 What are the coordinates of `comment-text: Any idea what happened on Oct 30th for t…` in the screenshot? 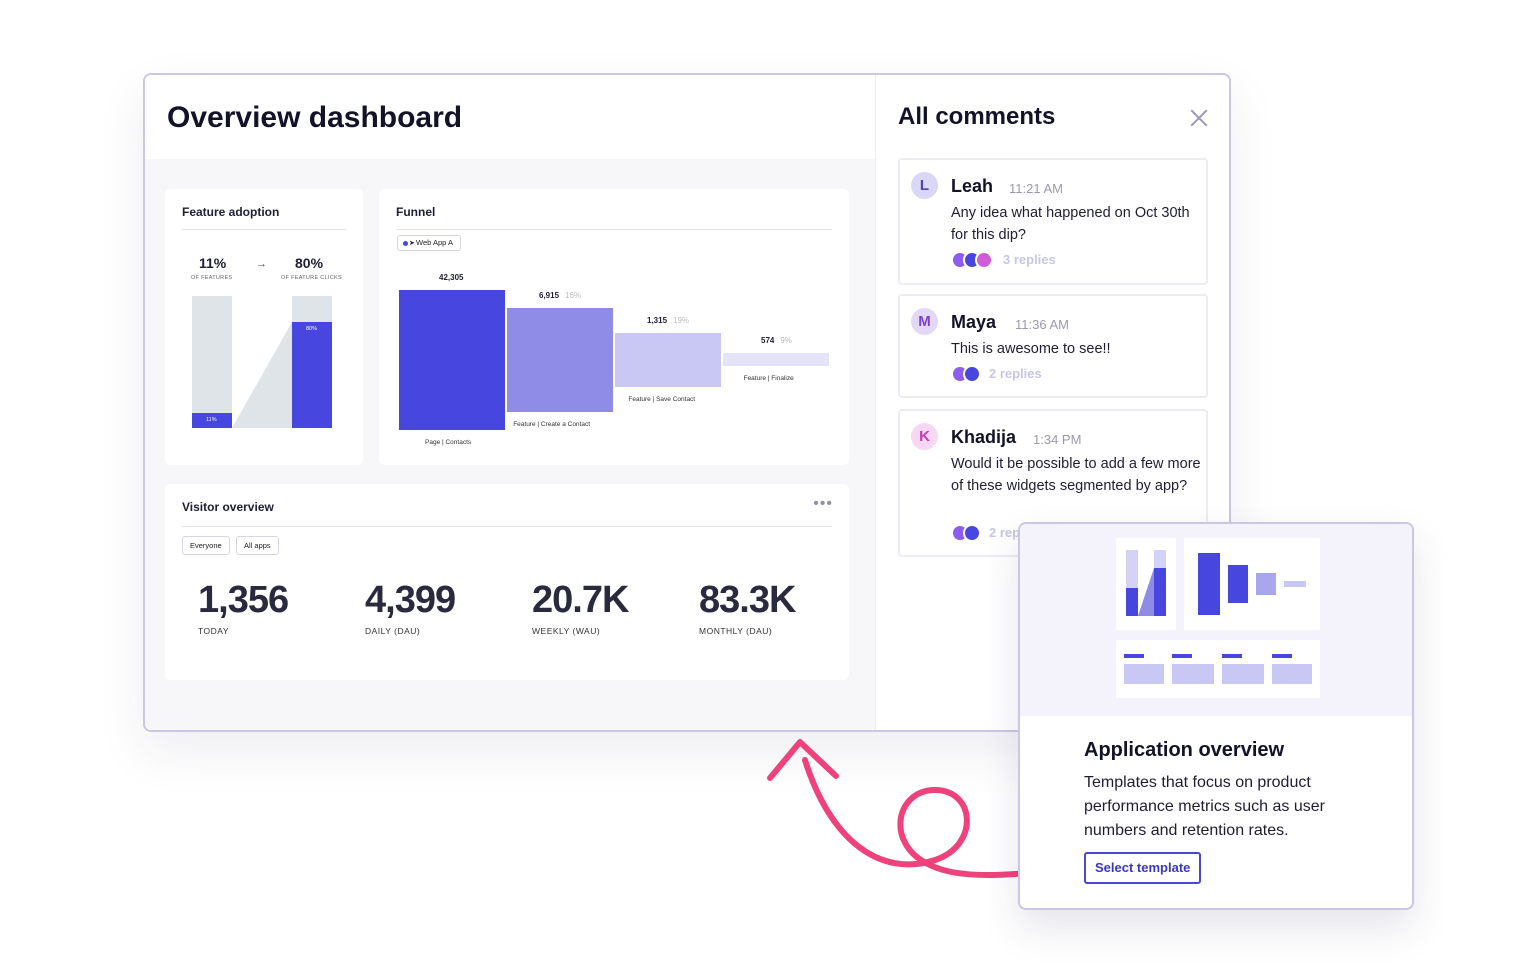 It's located at (1070, 224).